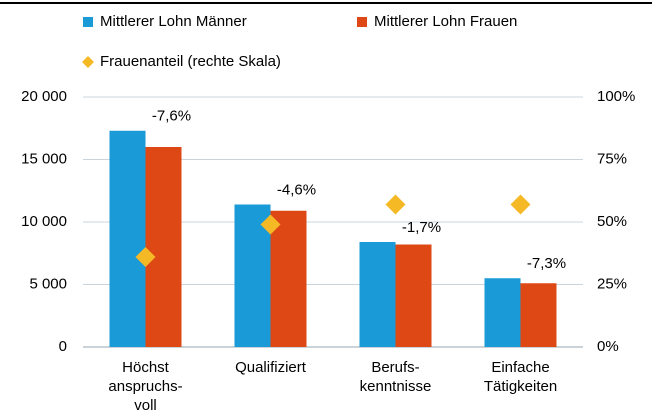 Image resolution: width=652 pixels, height=417 pixels. Describe the element at coordinates (612, 283) in the screenshot. I see `y2-tick-label: 25%` at that location.